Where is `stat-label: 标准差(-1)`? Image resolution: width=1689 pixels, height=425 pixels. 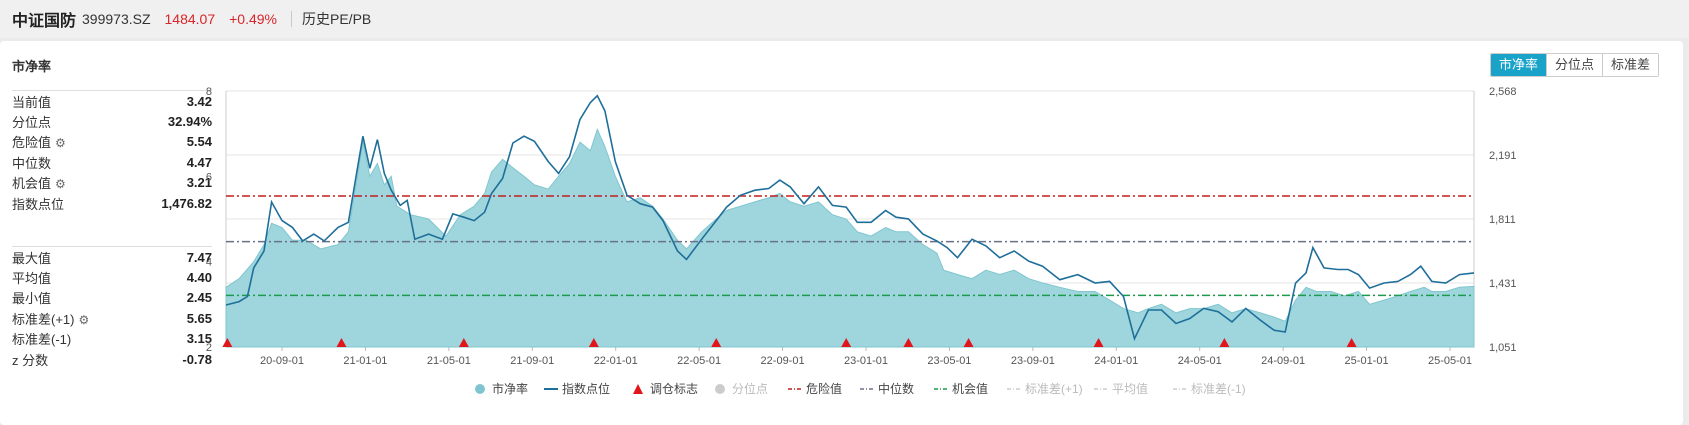 stat-label: 标准差(-1) is located at coordinates (41, 338).